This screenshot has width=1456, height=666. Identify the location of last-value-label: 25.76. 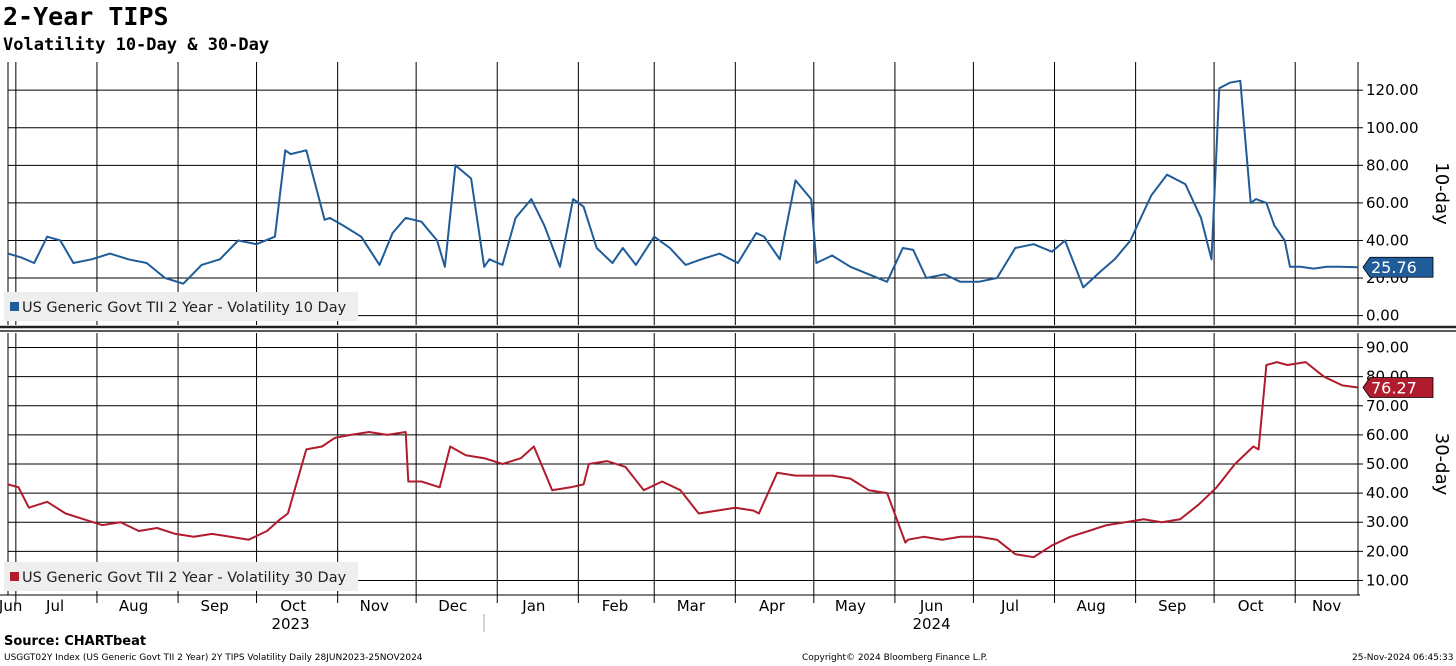
(1394, 267).